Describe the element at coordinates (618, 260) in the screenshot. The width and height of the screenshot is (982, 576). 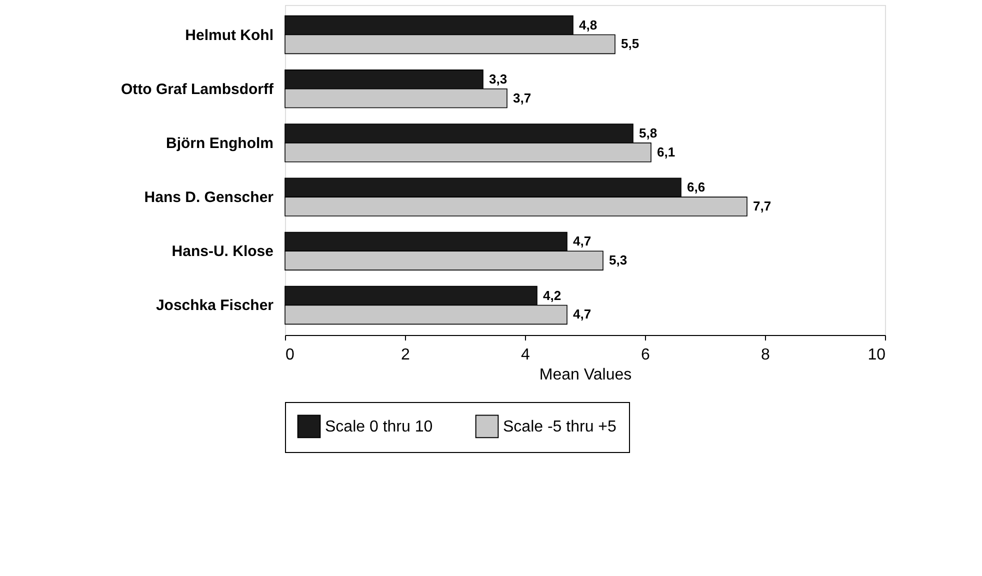
I see `data-label: 5,3` at that location.